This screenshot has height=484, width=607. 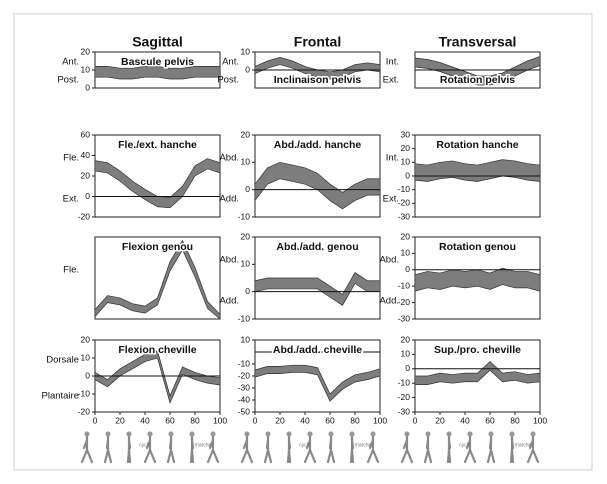 What do you see at coordinates (477, 350) in the screenshot?
I see `panel-title: Sup./pro. cheville` at bounding box center [477, 350].